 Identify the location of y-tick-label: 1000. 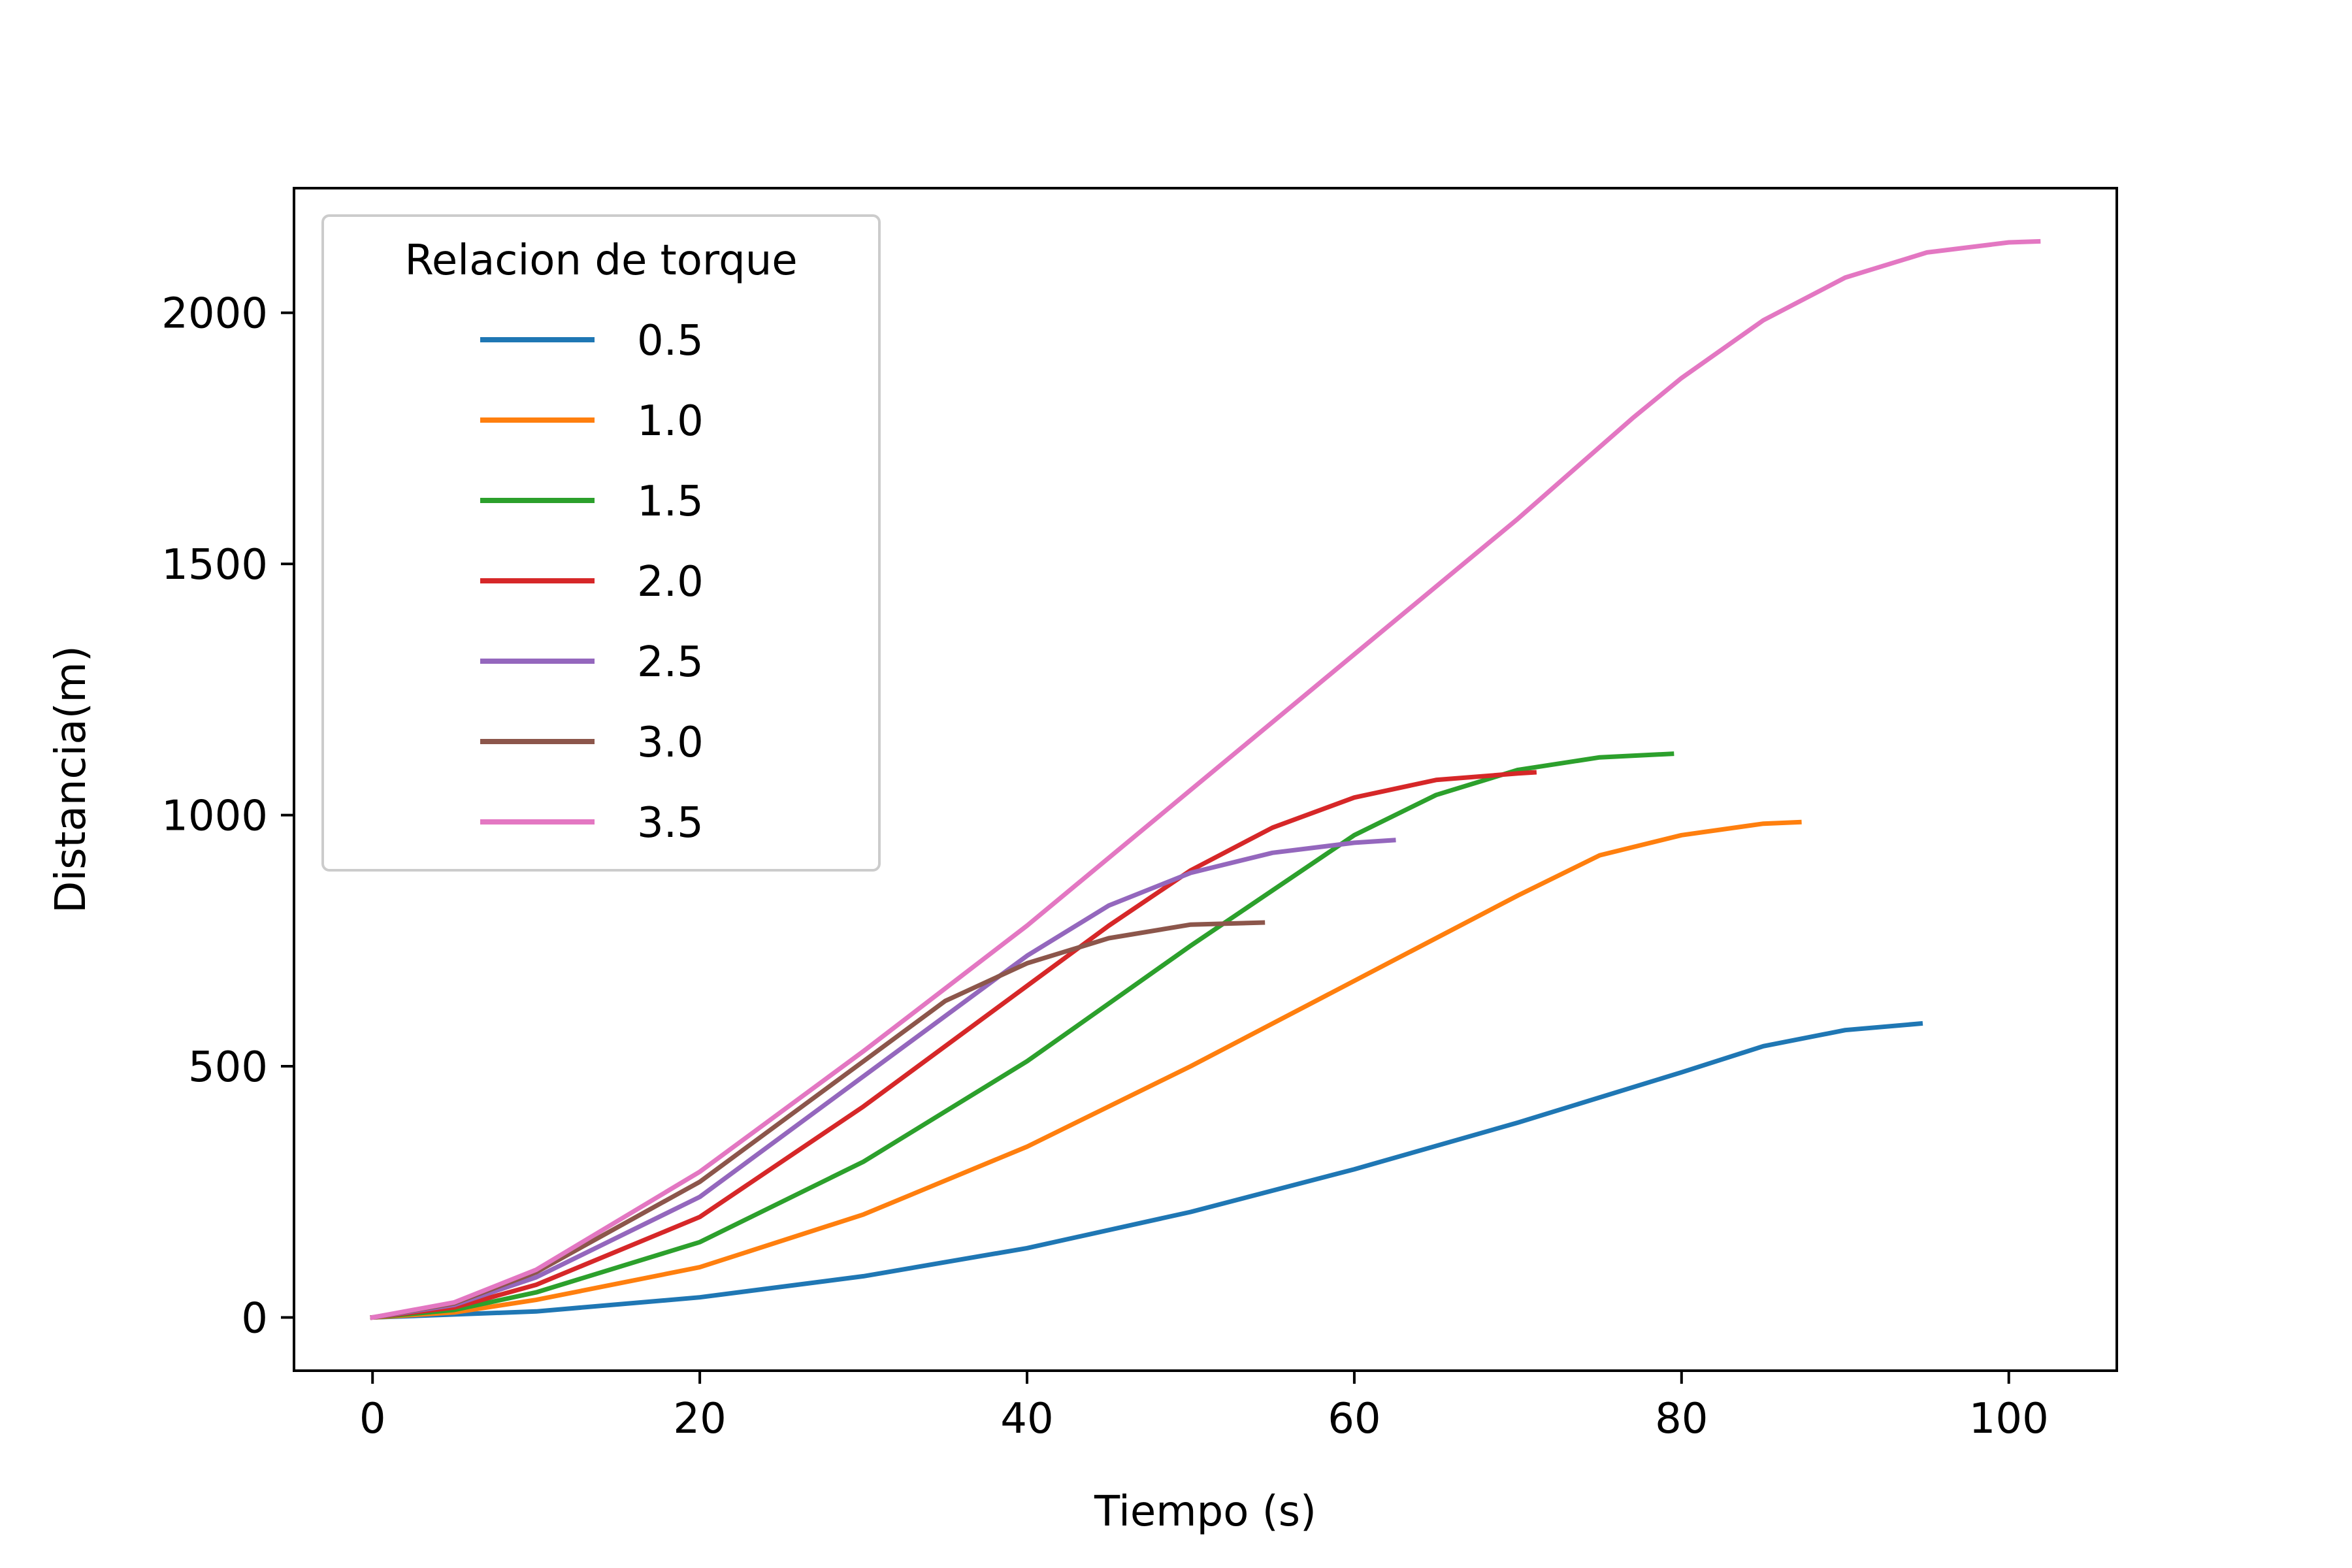
(214, 816).